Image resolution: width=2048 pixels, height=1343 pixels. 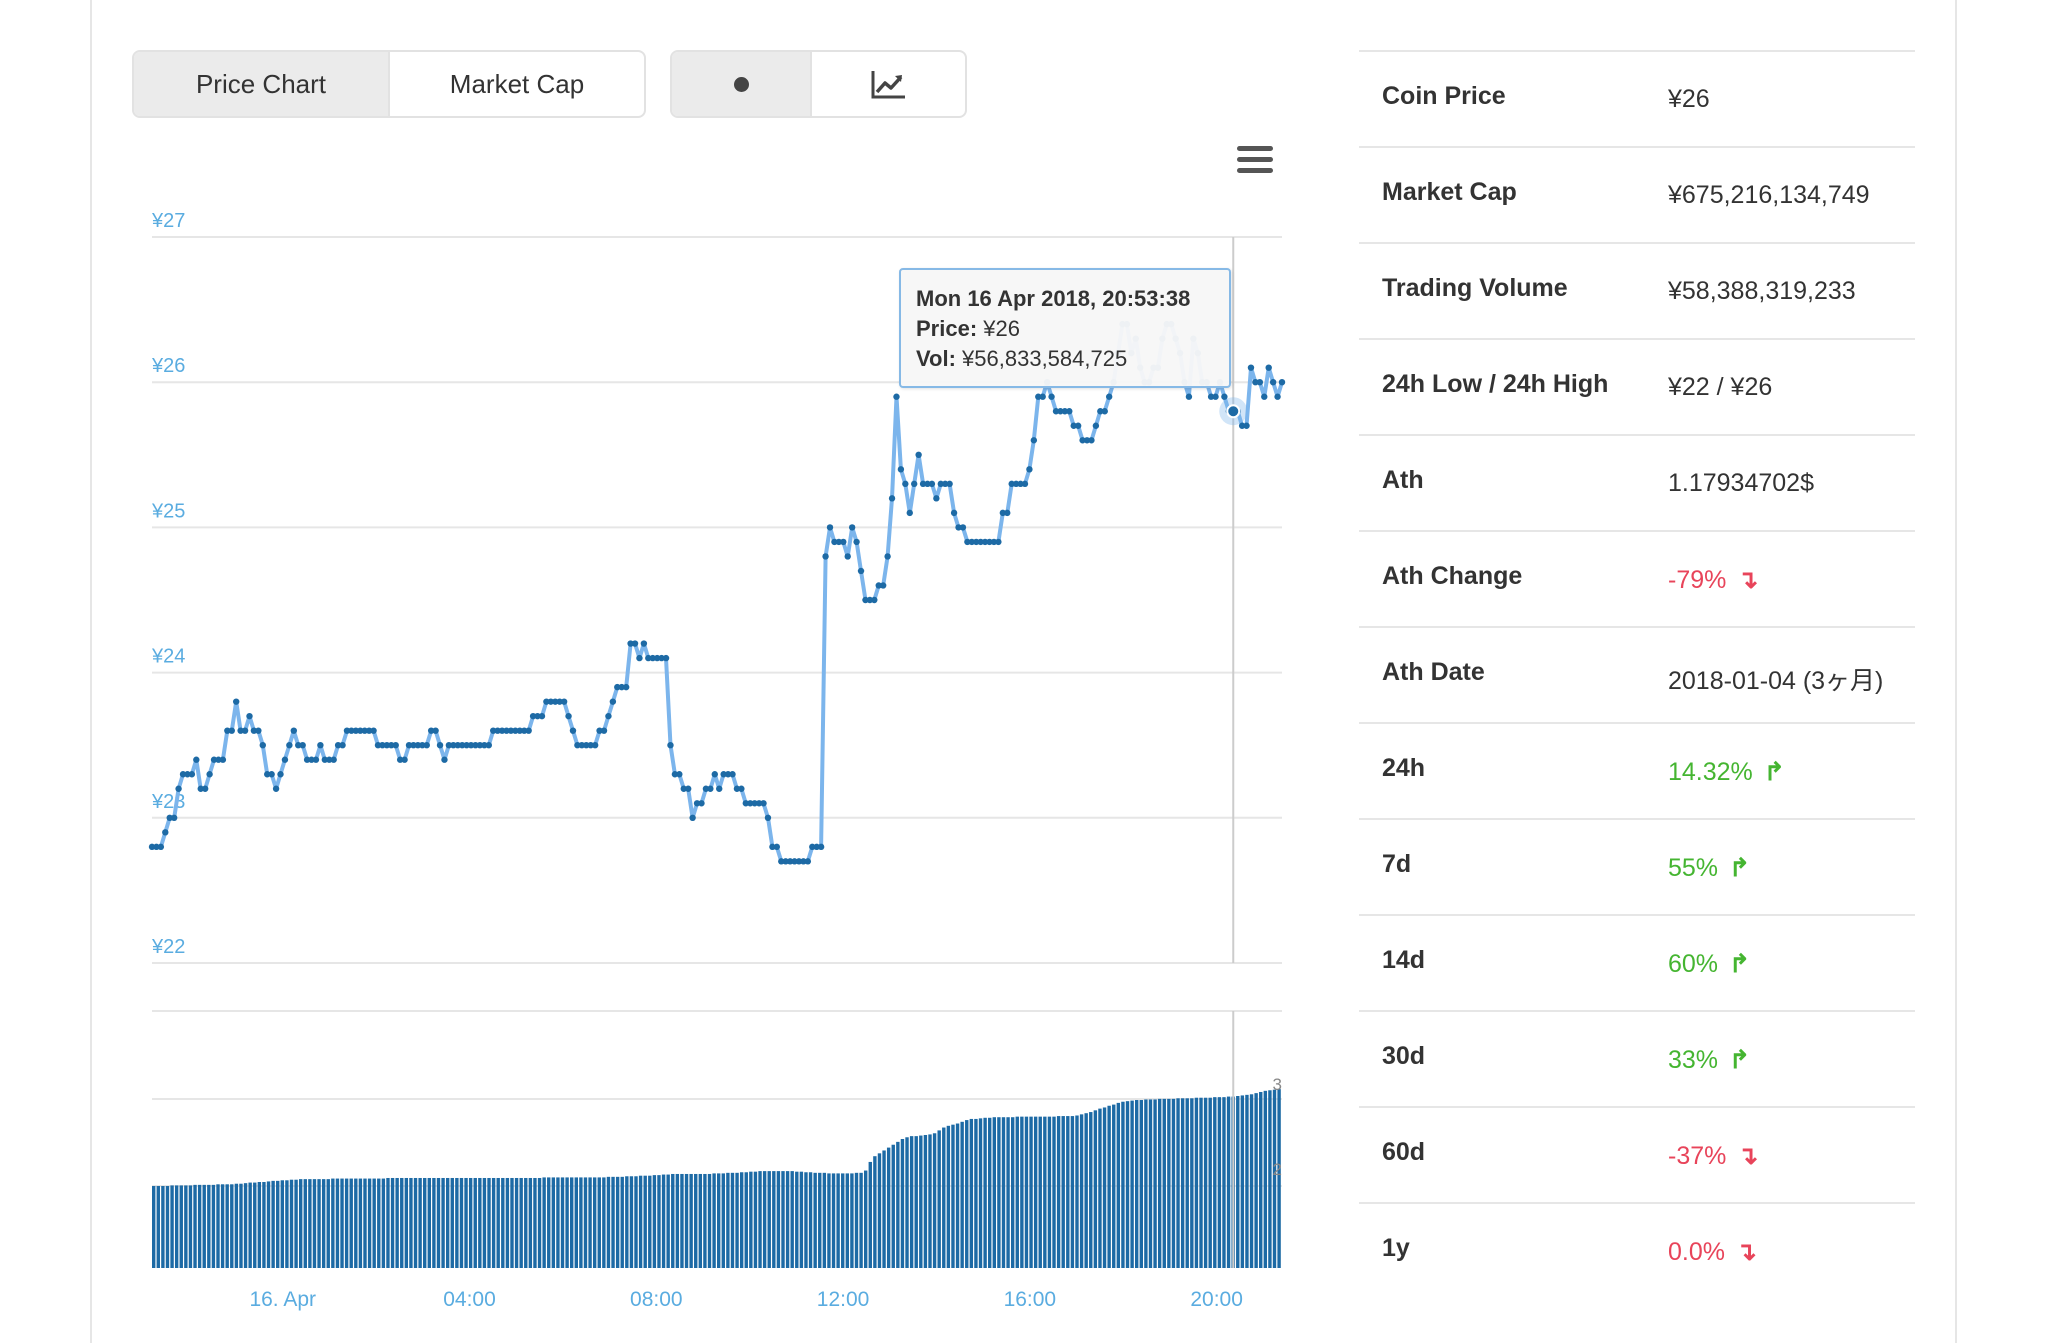 I want to click on stat-value: 1.17934702$, so click(x=1741, y=483).